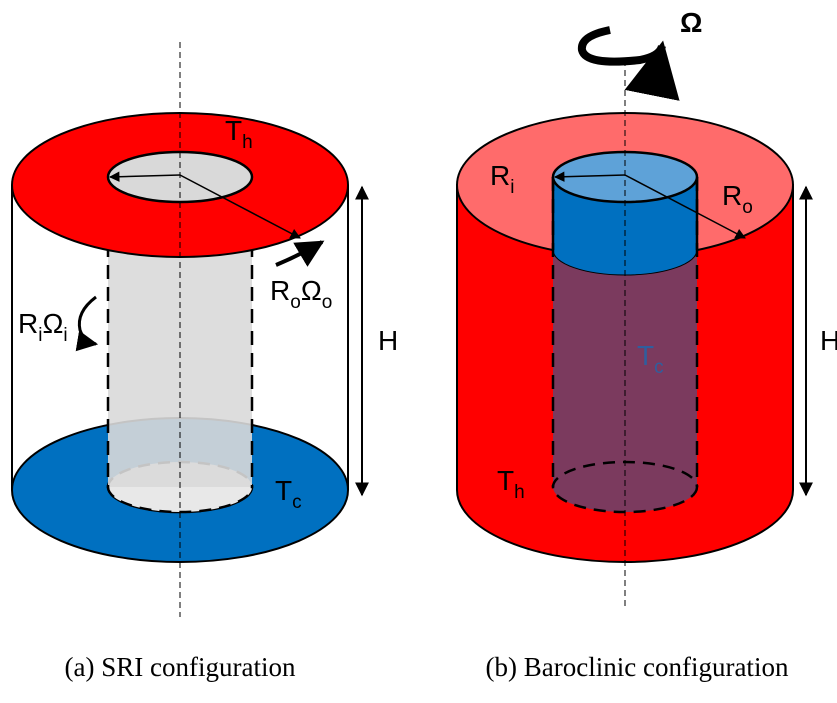  What do you see at coordinates (637, 667) in the screenshot?
I see `caption: (b) Baroclinic configuration` at bounding box center [637, 667].